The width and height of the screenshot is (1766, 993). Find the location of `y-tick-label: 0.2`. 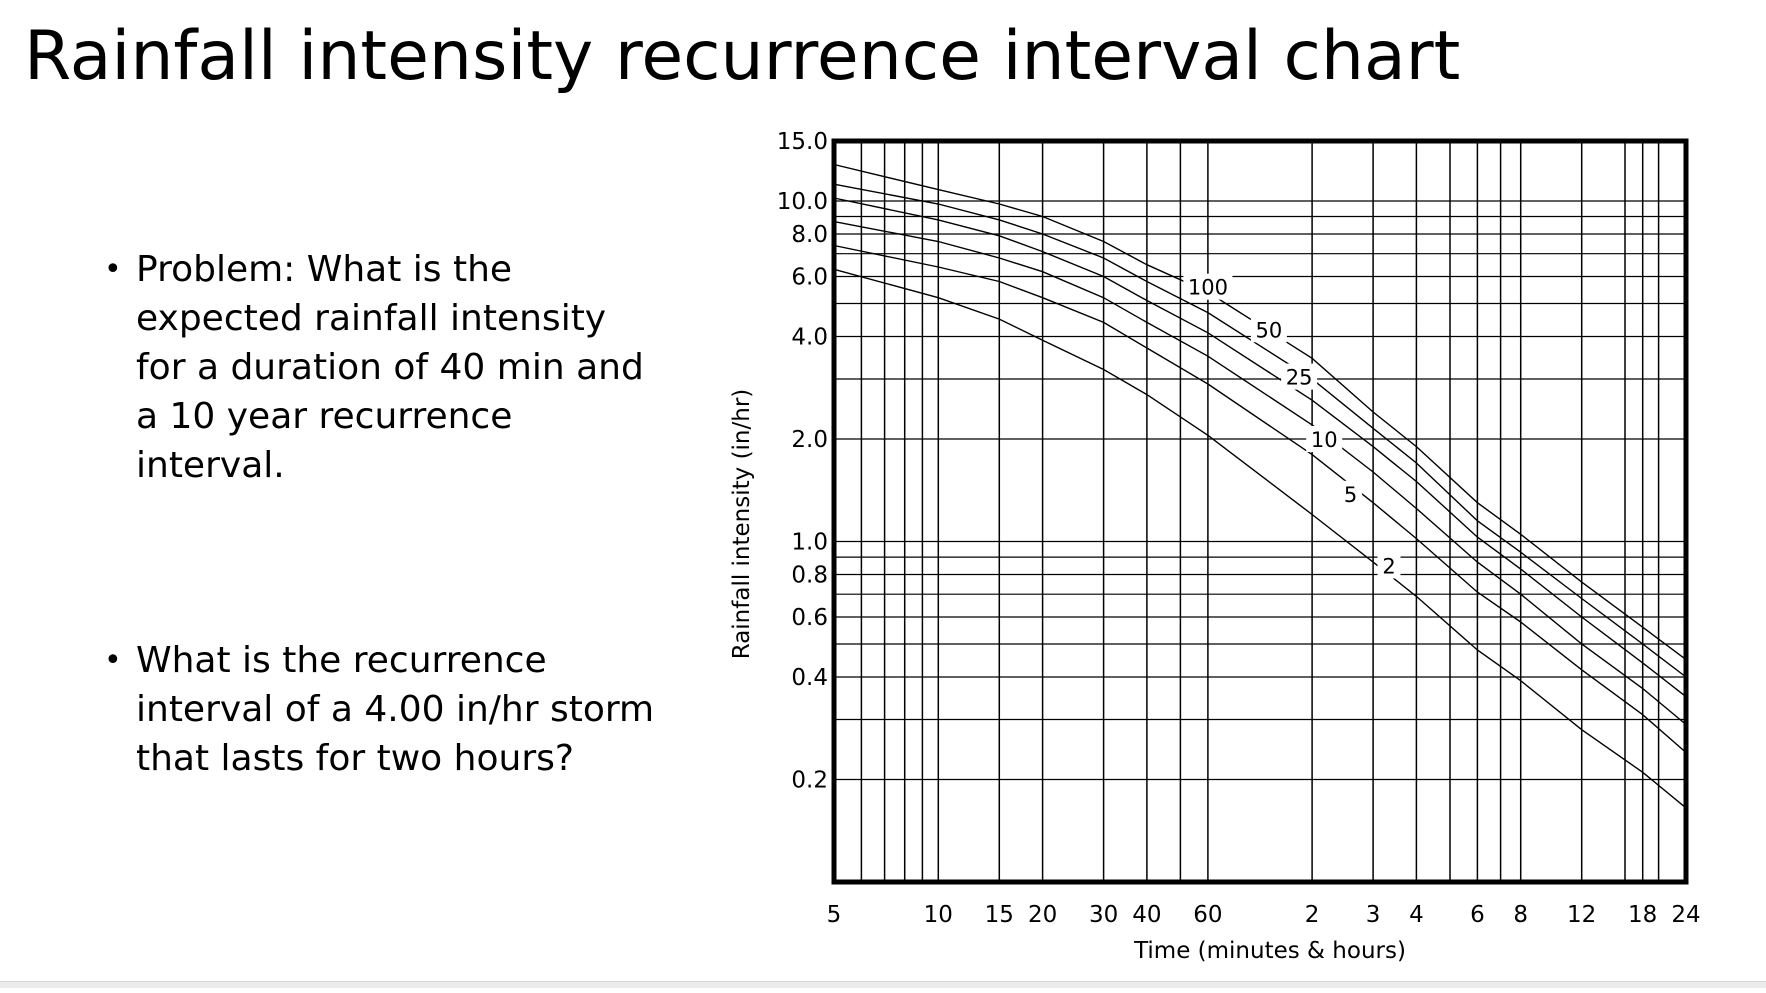

y-tick-label: 0.2 is located at coordinates (809, 781).